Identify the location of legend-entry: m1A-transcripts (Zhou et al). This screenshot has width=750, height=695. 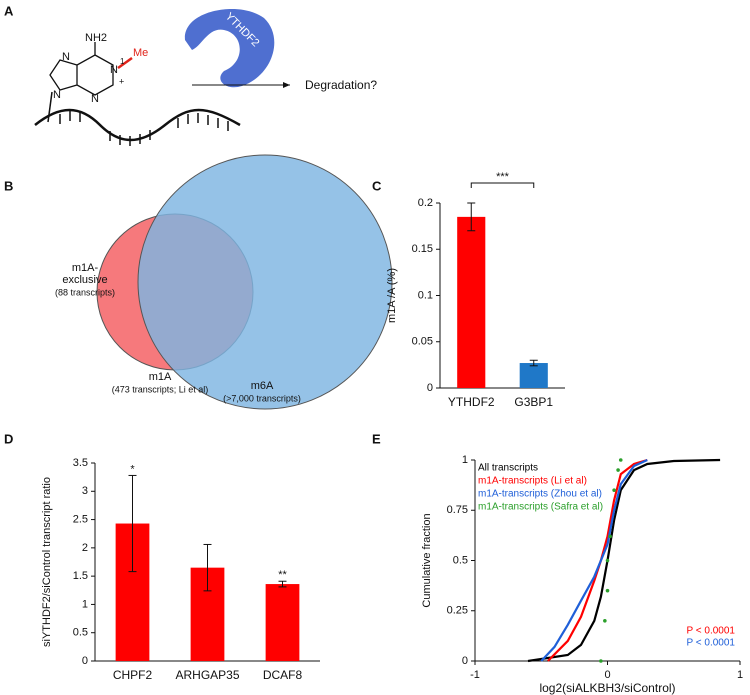
(540, 494).